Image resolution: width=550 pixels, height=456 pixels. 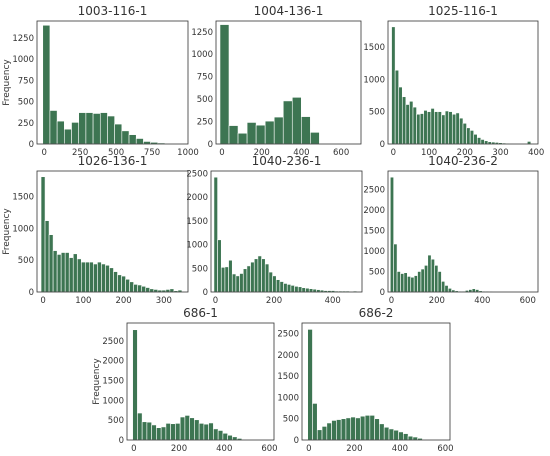 I want to click on panel-title: 686-1, so click(x=200, y=313).